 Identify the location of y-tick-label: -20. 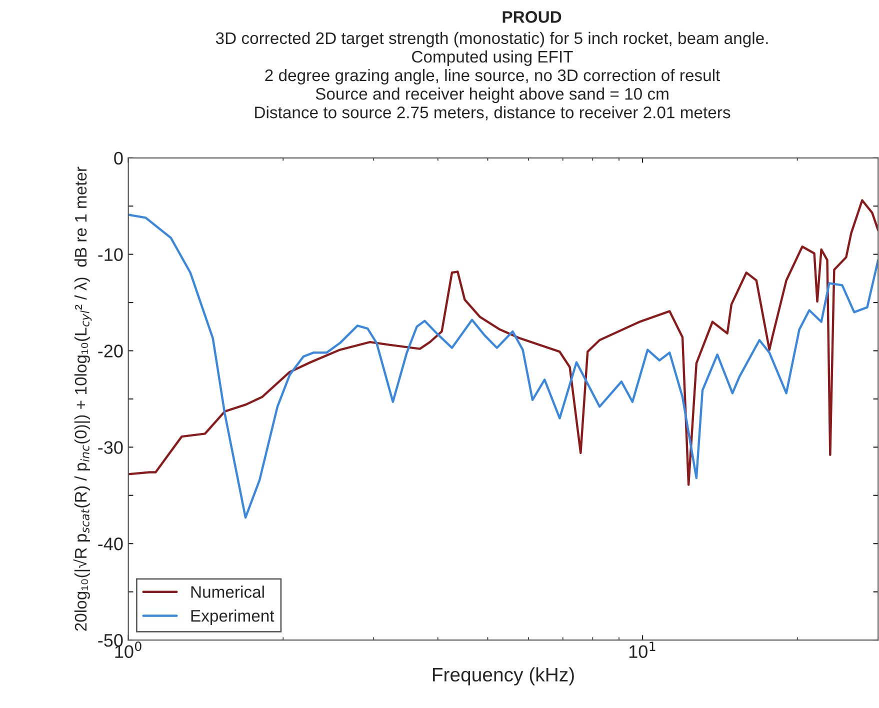
(110, 351).